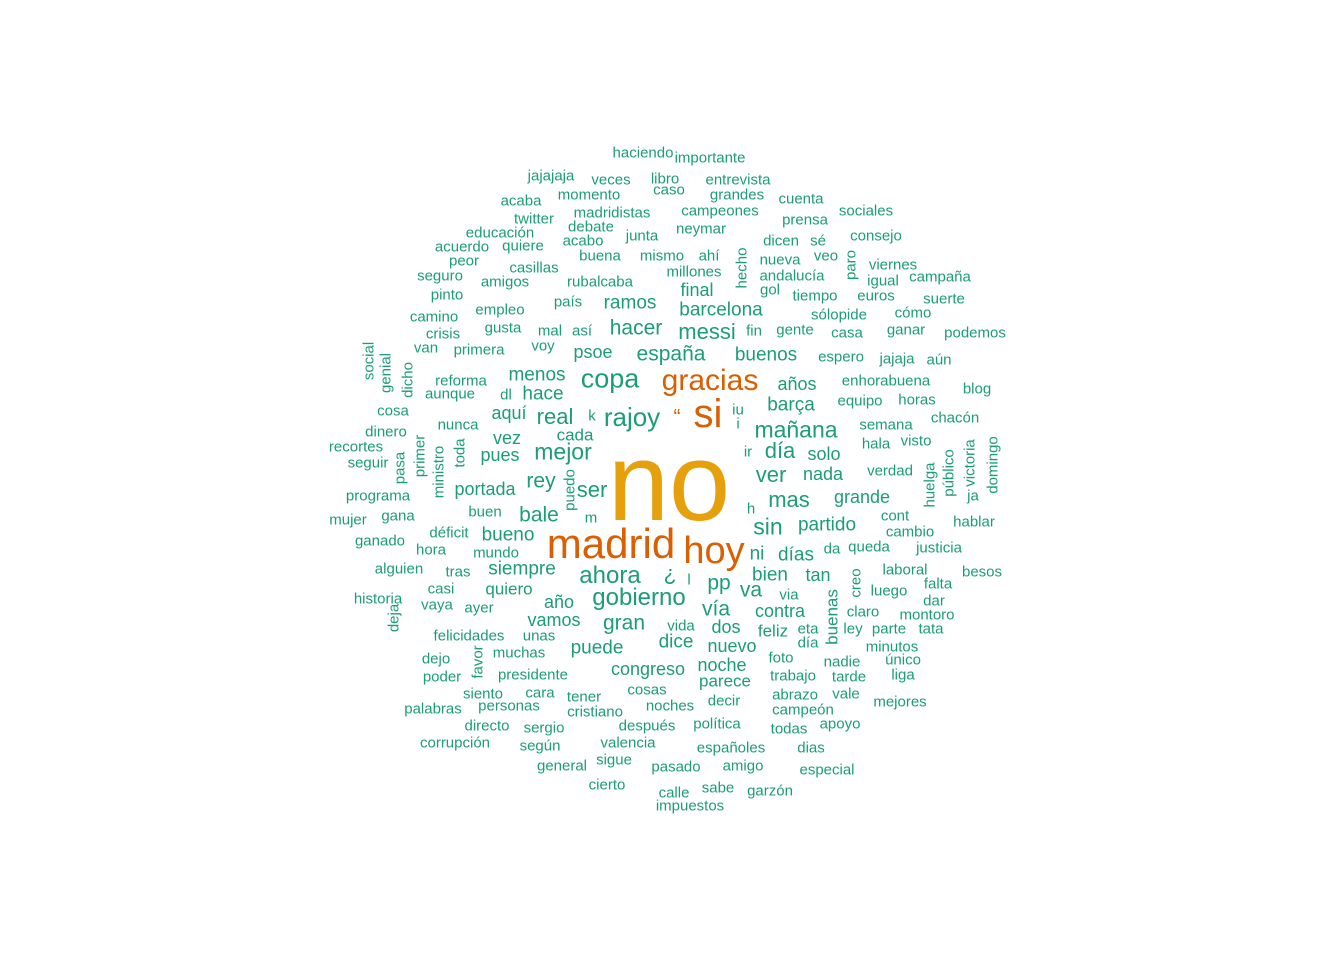  I want to click on word: aún, so click(939, 360).